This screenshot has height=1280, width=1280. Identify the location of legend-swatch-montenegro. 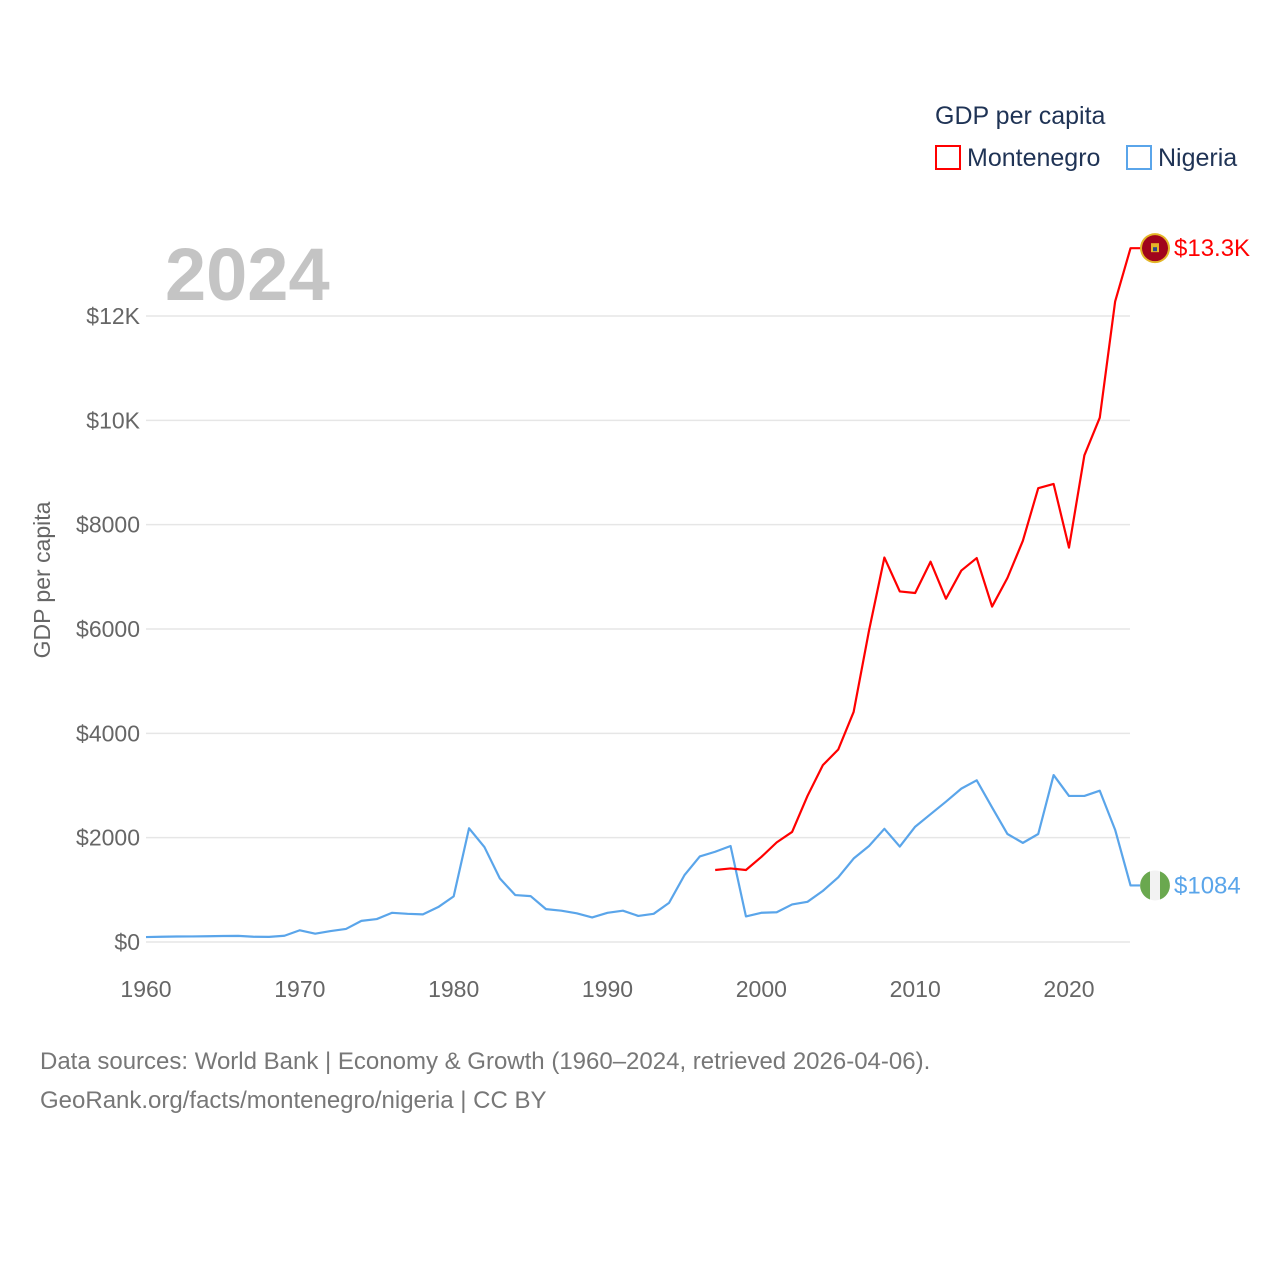
(948, 157).